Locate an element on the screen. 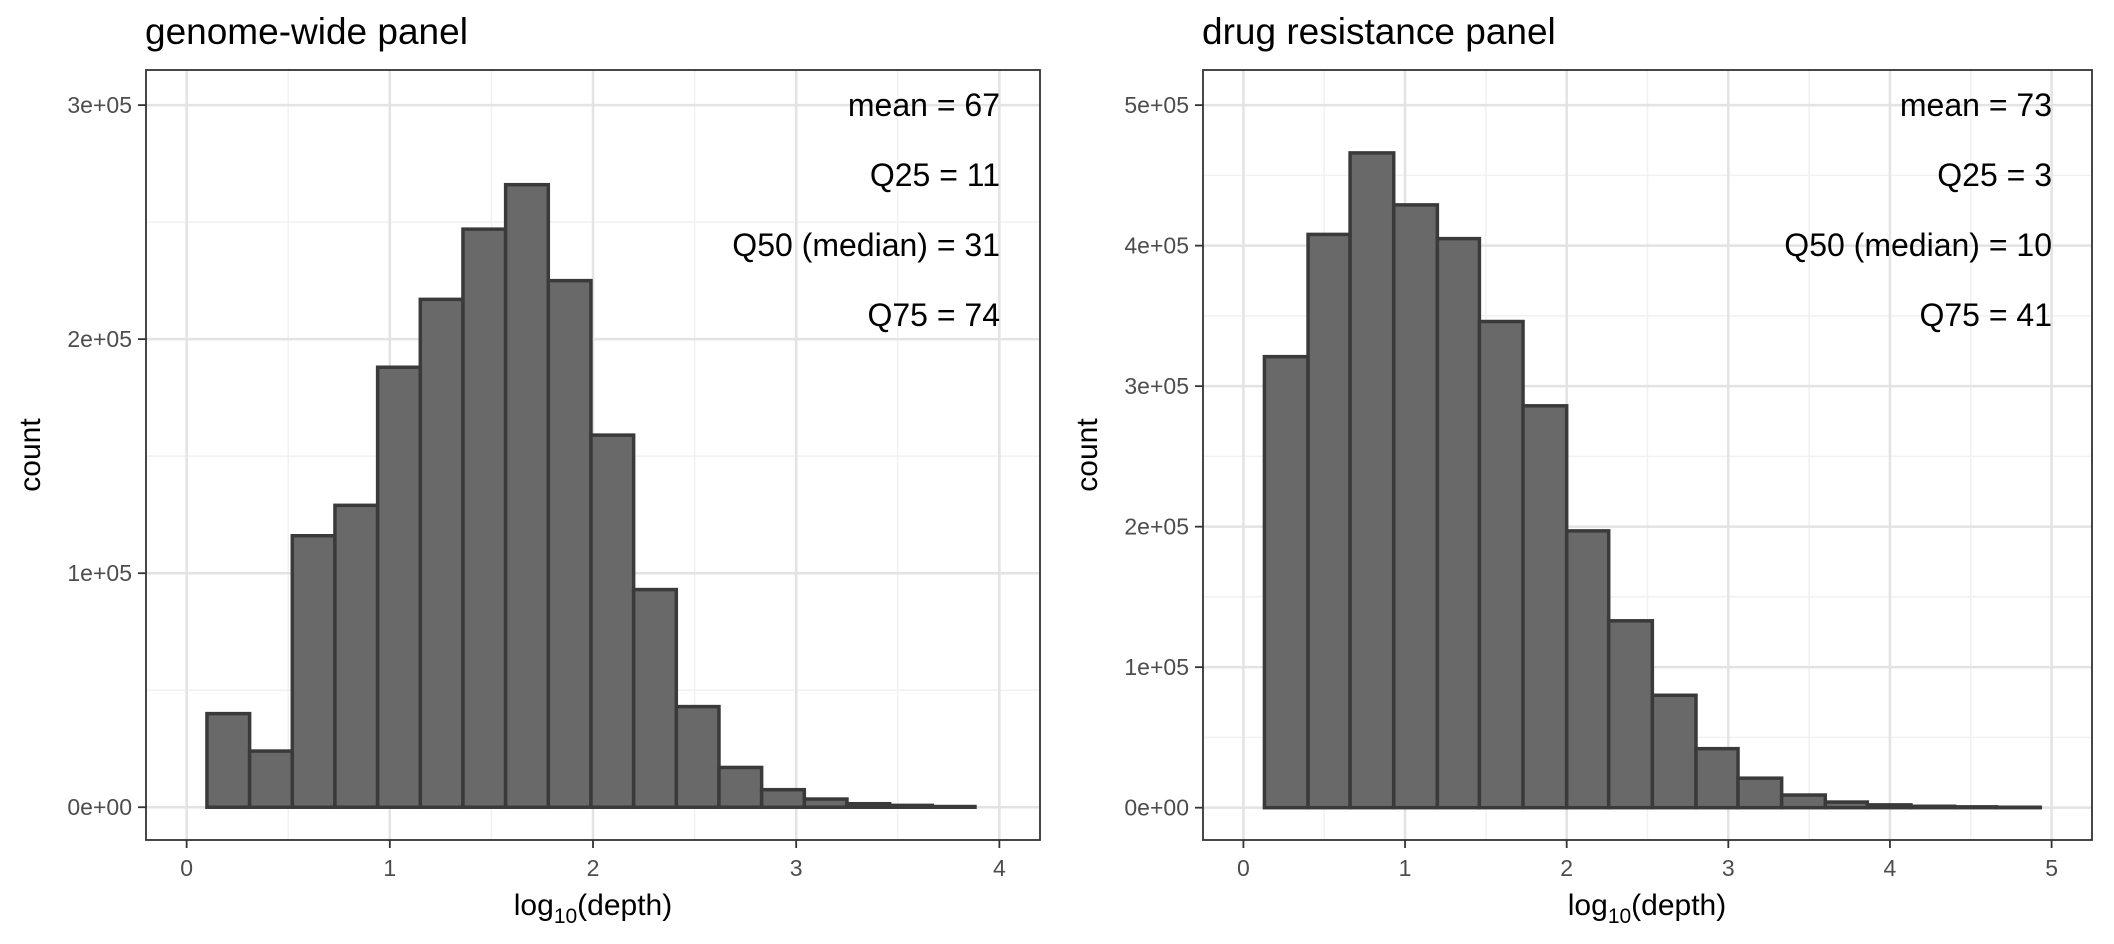 The width and height of the screenshot is (2114, 944). y-tick-label: 5e+05 is located at coordinates (1156, 105).